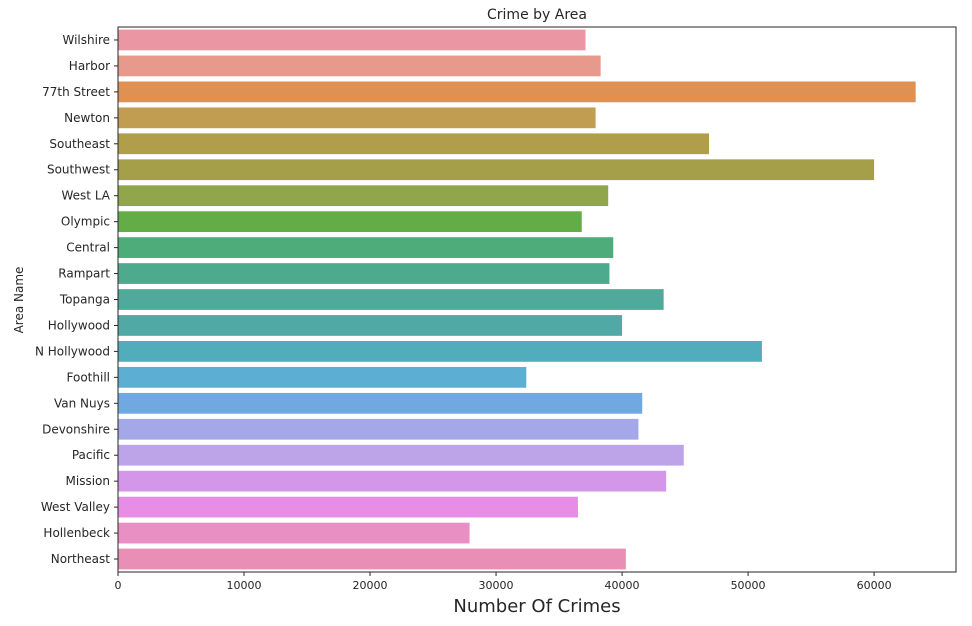 The width and height of the screenshot is (972, 626). What do you see at coordinates (84, 274) in the screenshot?
I see `y-tick-label: Rampart` at bounding box center [84, 274].